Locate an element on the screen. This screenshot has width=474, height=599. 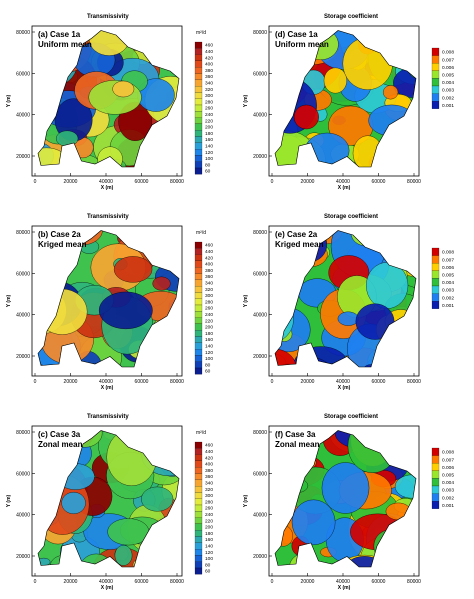
panel-title: Storage coefficient is located at coordinates (351, 417).